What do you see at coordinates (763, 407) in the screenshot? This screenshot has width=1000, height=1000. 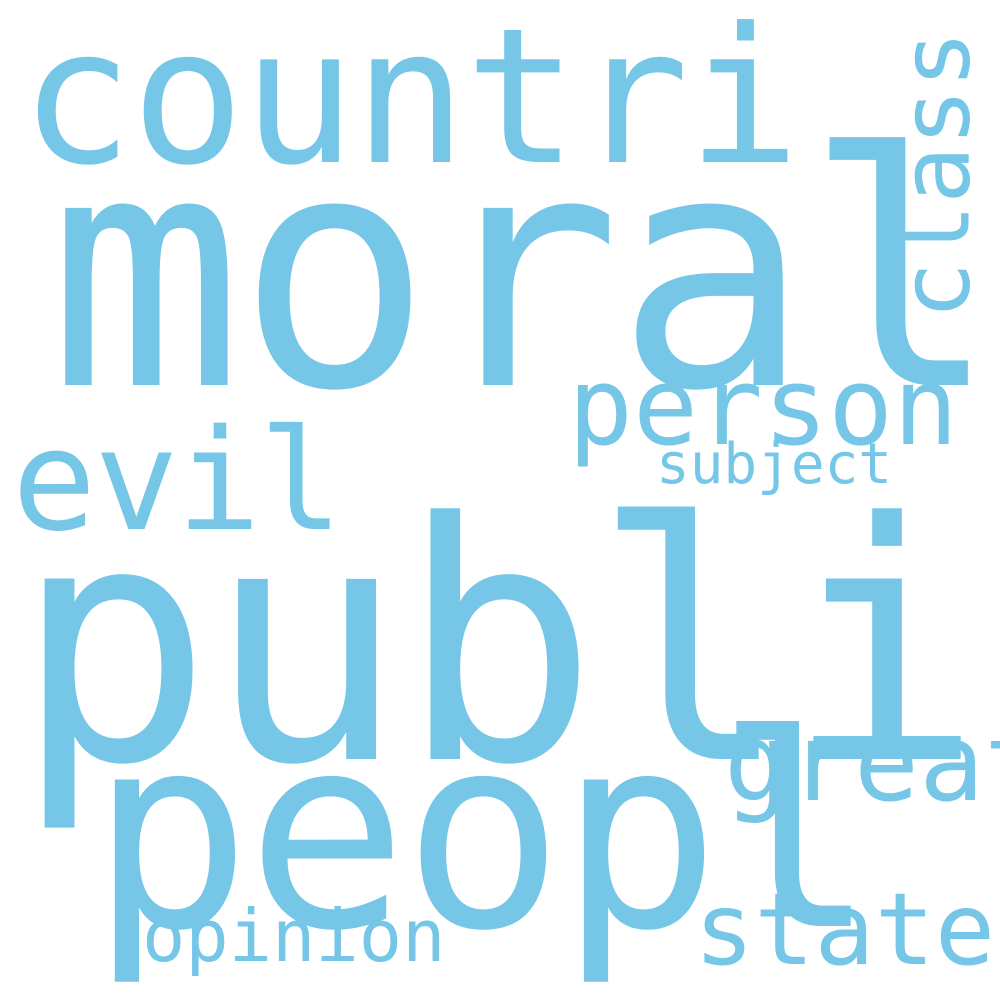 I see `word-person: person` at bounding box center [763, 407].